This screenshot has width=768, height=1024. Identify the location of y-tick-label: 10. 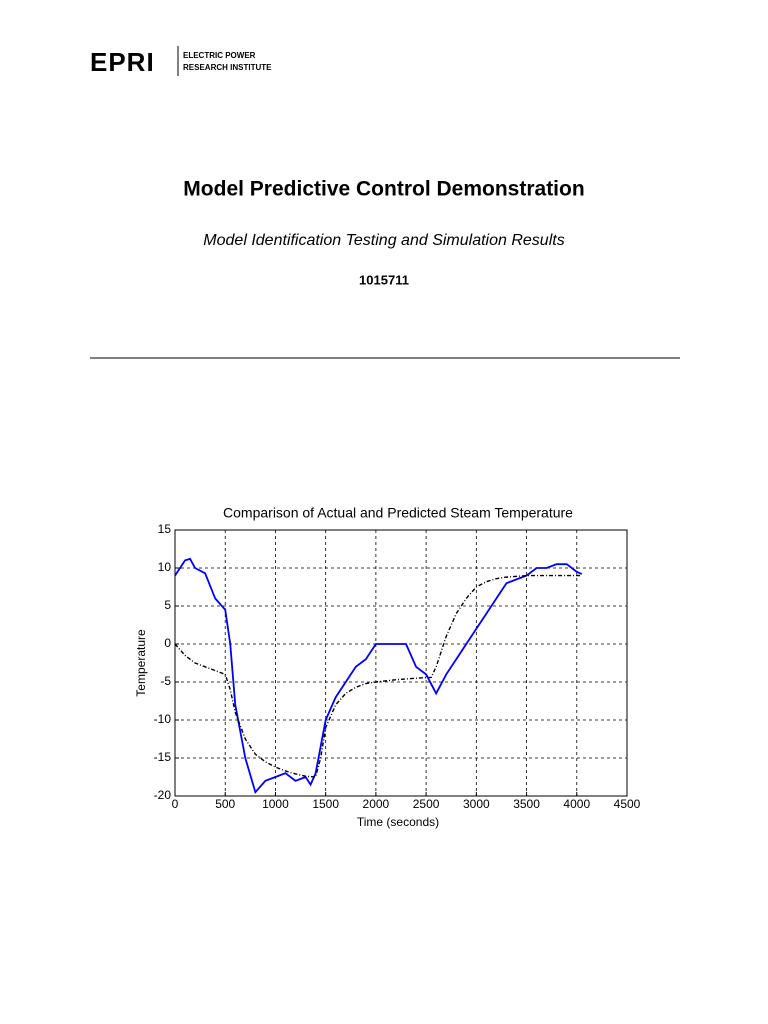
(165, 567).